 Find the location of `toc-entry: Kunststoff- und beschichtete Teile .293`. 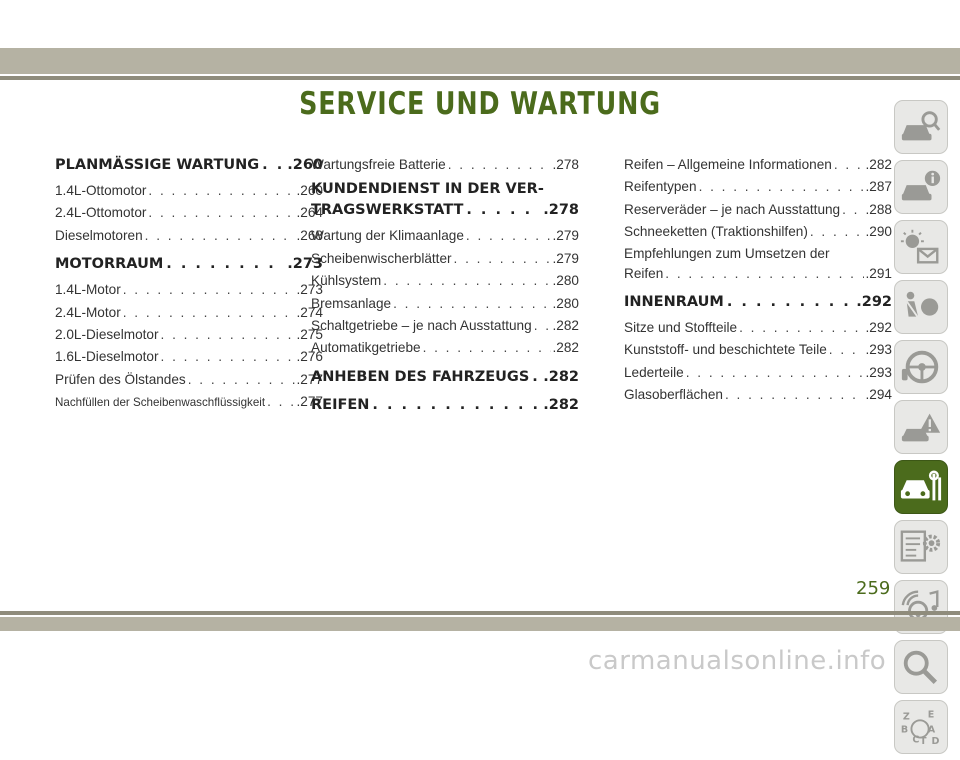

toc-entry: Kunststoff- und beschichtete Teile .293 is located at coordinates (758, 350).